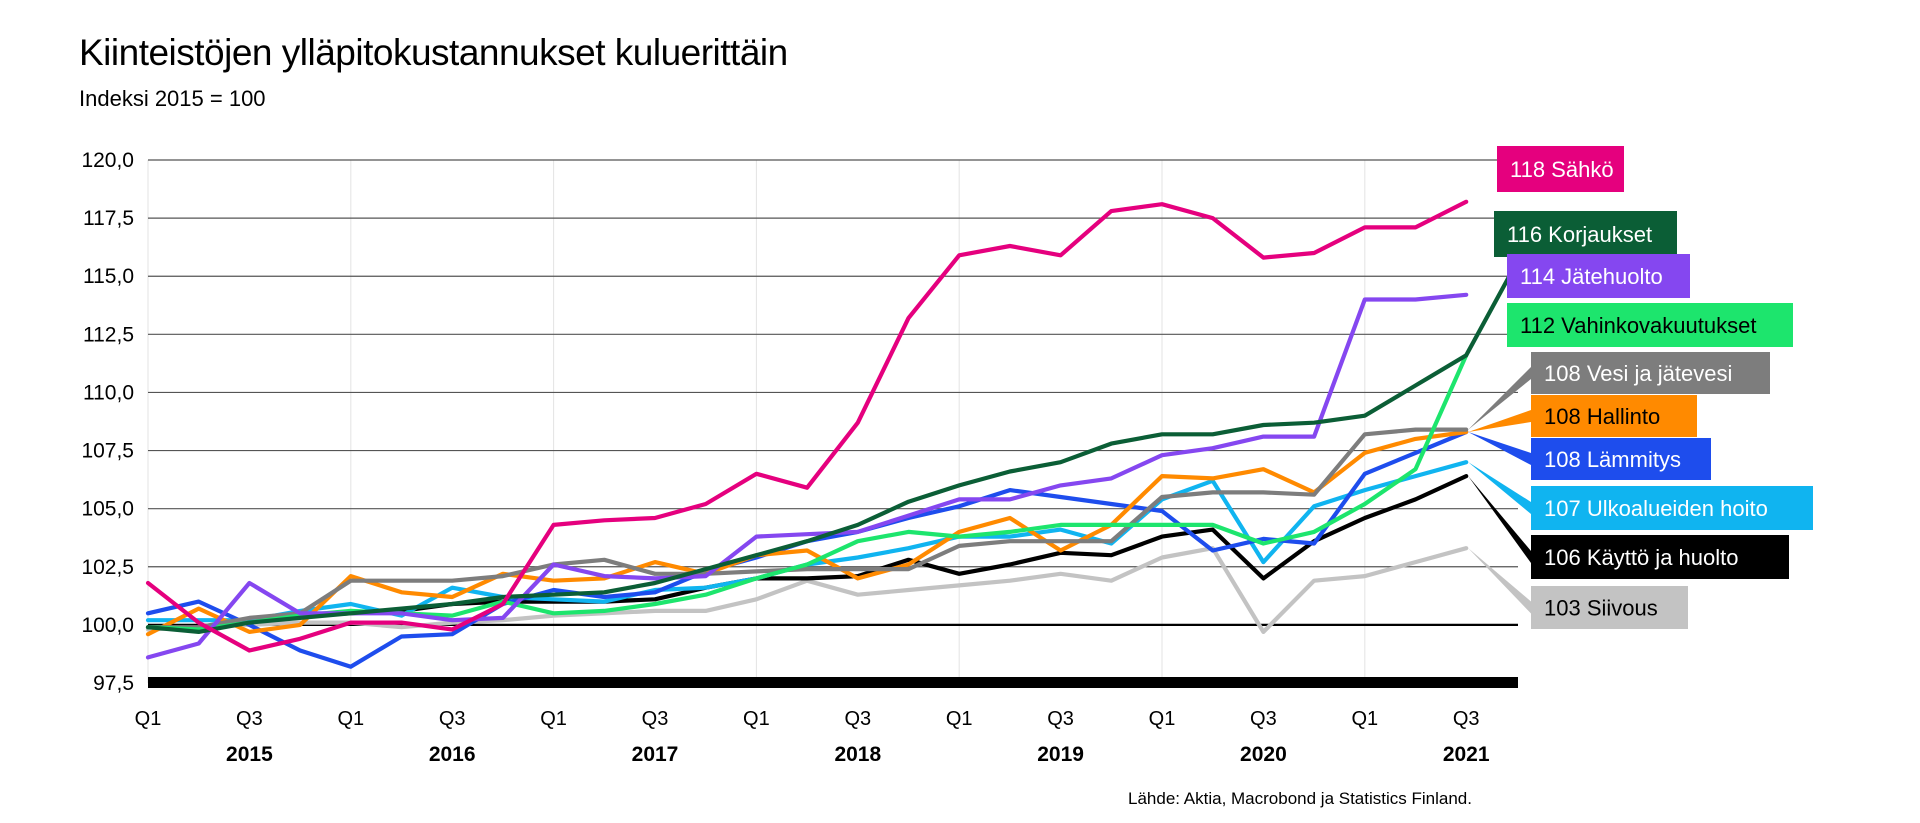  Describe the element at coordinates (1602, 416) in the screenshot. I see `label-text-hallinto: 108 Hallinto` at that location.